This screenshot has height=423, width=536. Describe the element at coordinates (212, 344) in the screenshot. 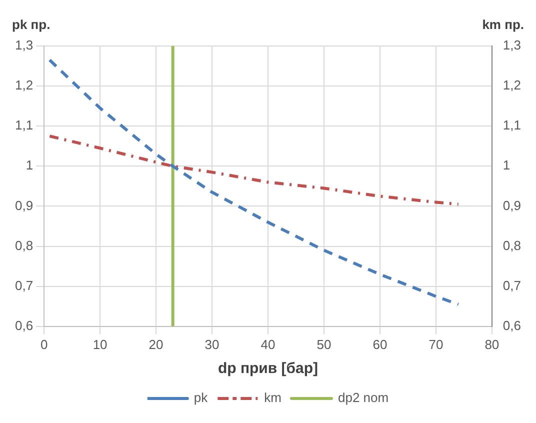

I see `x-tick-label: 30` at that location.